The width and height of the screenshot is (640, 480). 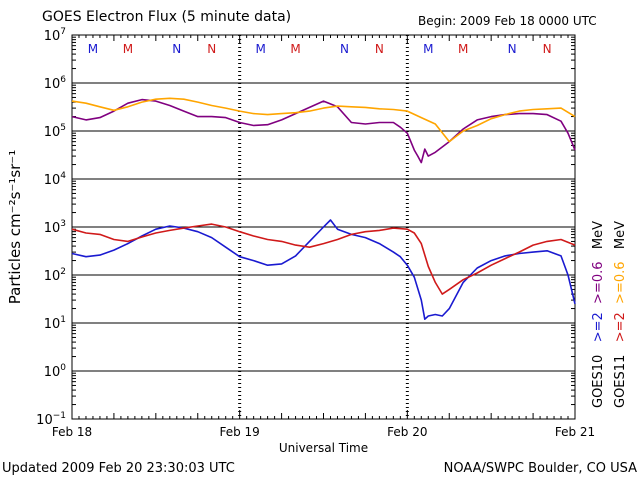 What do you see at coordinates (55, 323) in the screenshot?
I see `y-tick-label: 10¹` at bounding box center [55, 323].